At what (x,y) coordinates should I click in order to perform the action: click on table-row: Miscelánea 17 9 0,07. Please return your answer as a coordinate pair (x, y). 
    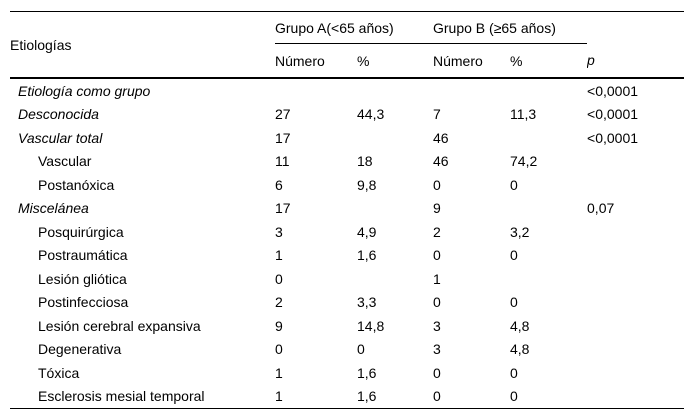
    Looking at the image, I should click on (347, 209).